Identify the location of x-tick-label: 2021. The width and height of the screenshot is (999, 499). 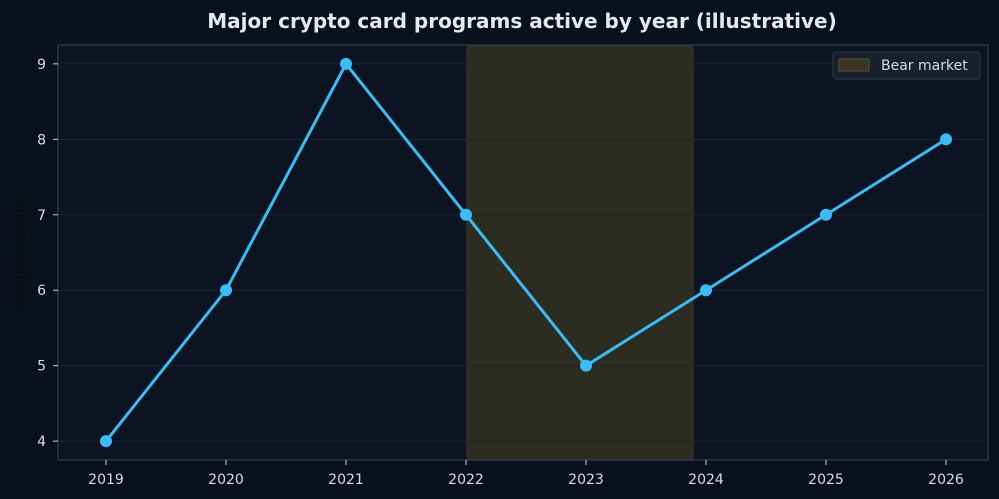
(346, 480).